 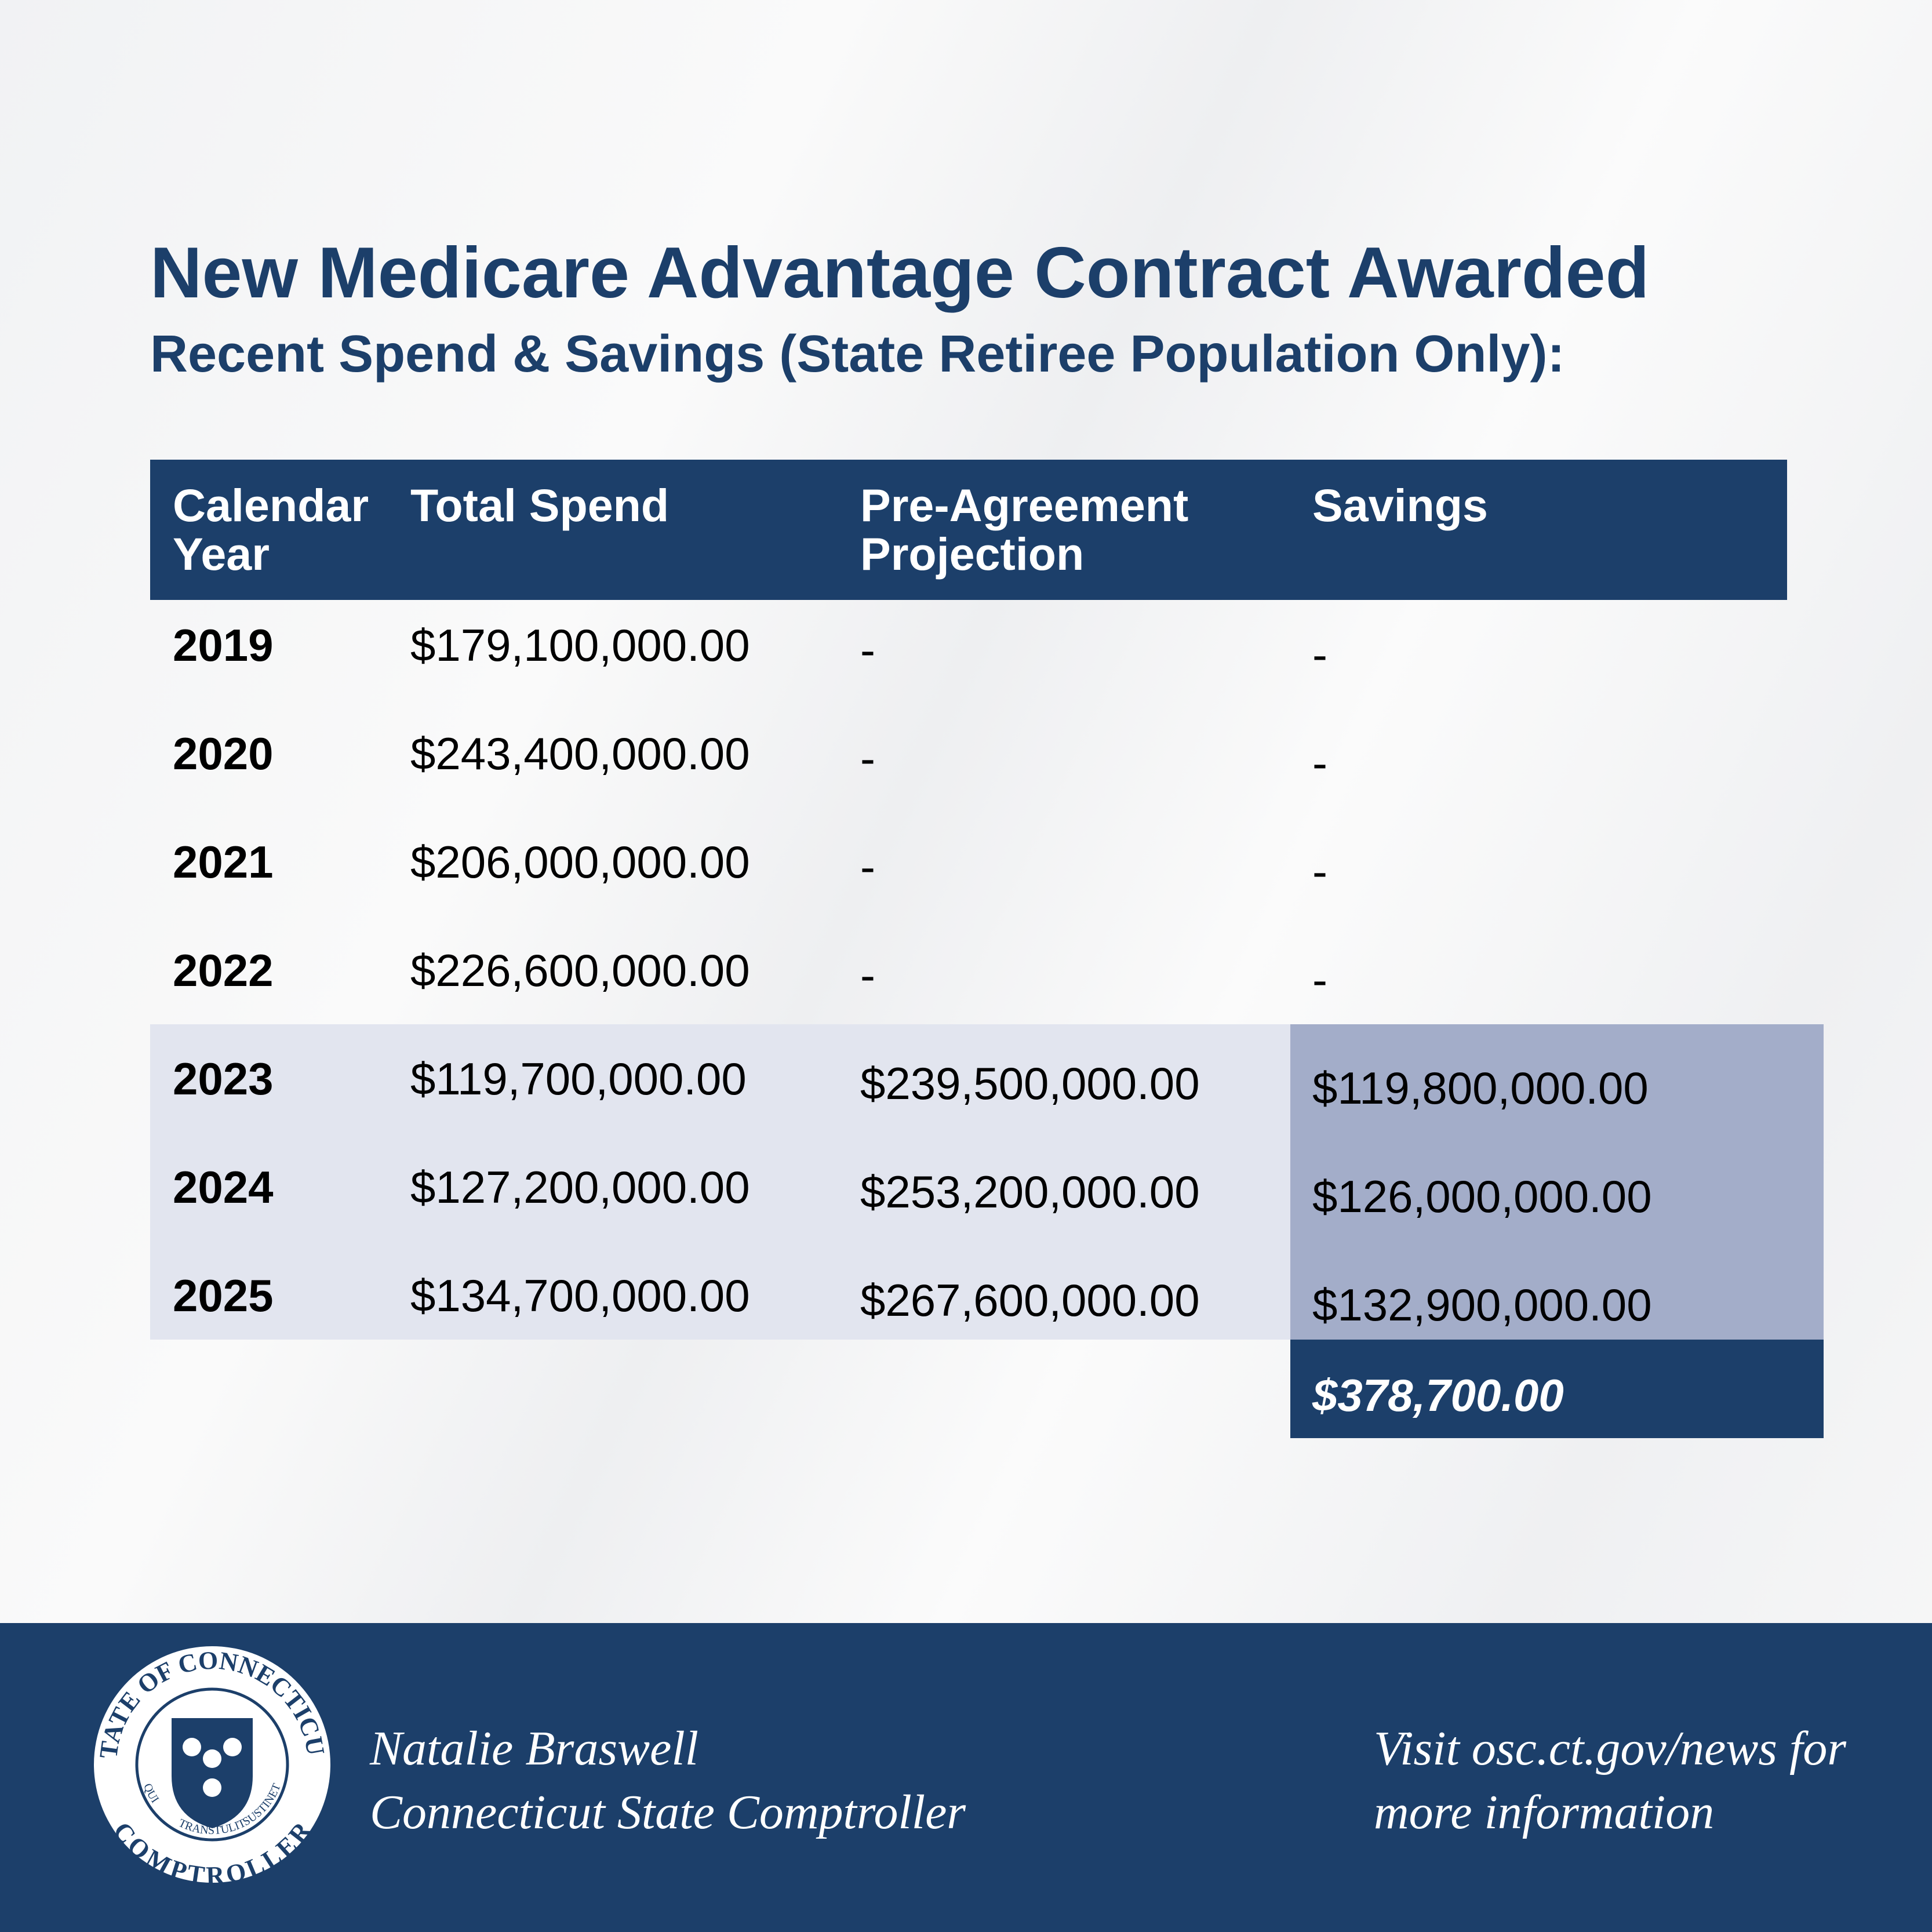 I want to click on name: Natalie Braswell, so click(x=534, y=1748).